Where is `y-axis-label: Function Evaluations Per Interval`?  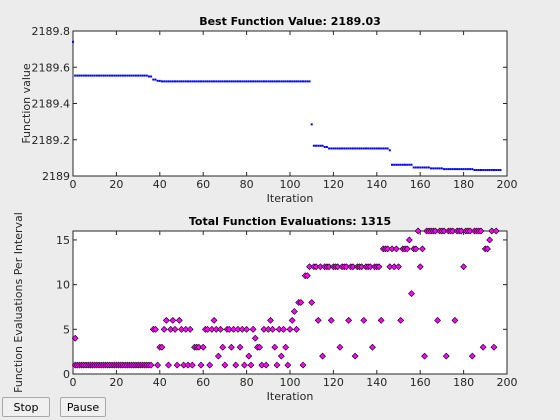 y-axis-label: Function Evaluations Per Interval is located at coordinates (18, 302).